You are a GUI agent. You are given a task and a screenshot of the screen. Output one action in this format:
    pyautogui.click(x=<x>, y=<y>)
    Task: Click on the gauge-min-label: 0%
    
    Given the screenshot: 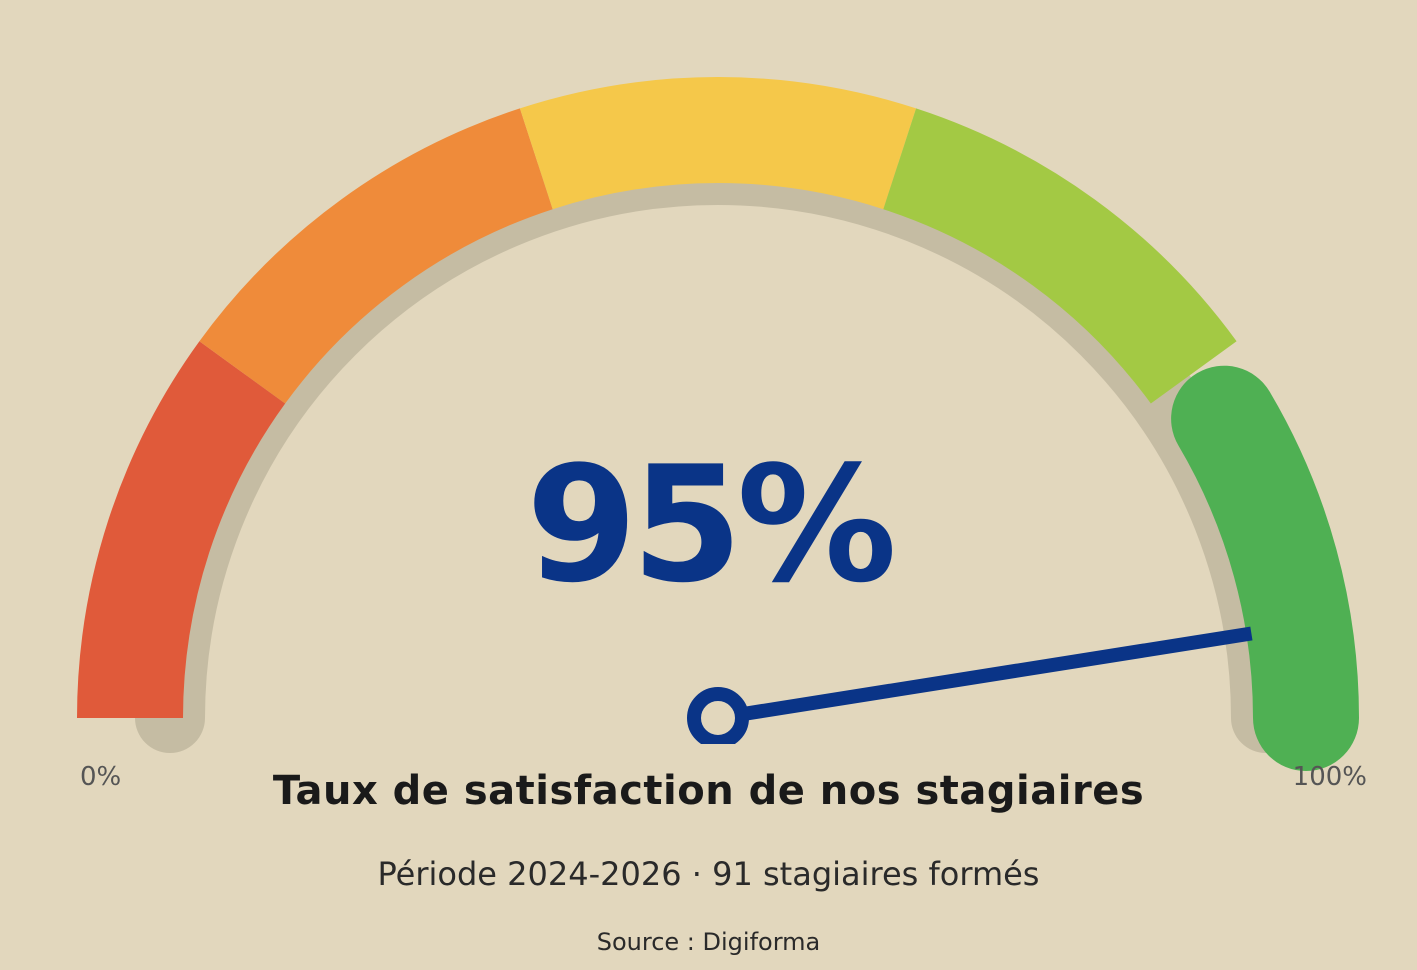 What is the action you would take?
    pyautogui.click(x=101, y=777)
    